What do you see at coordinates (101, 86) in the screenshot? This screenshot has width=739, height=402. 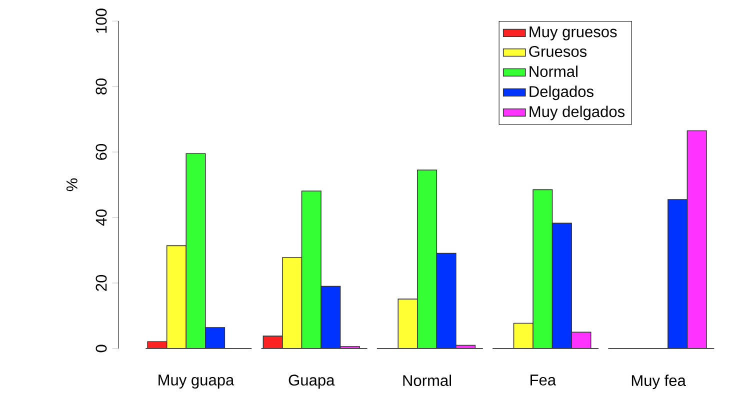 I see `y-tick-label: 80` at bounding box center [101, 86].